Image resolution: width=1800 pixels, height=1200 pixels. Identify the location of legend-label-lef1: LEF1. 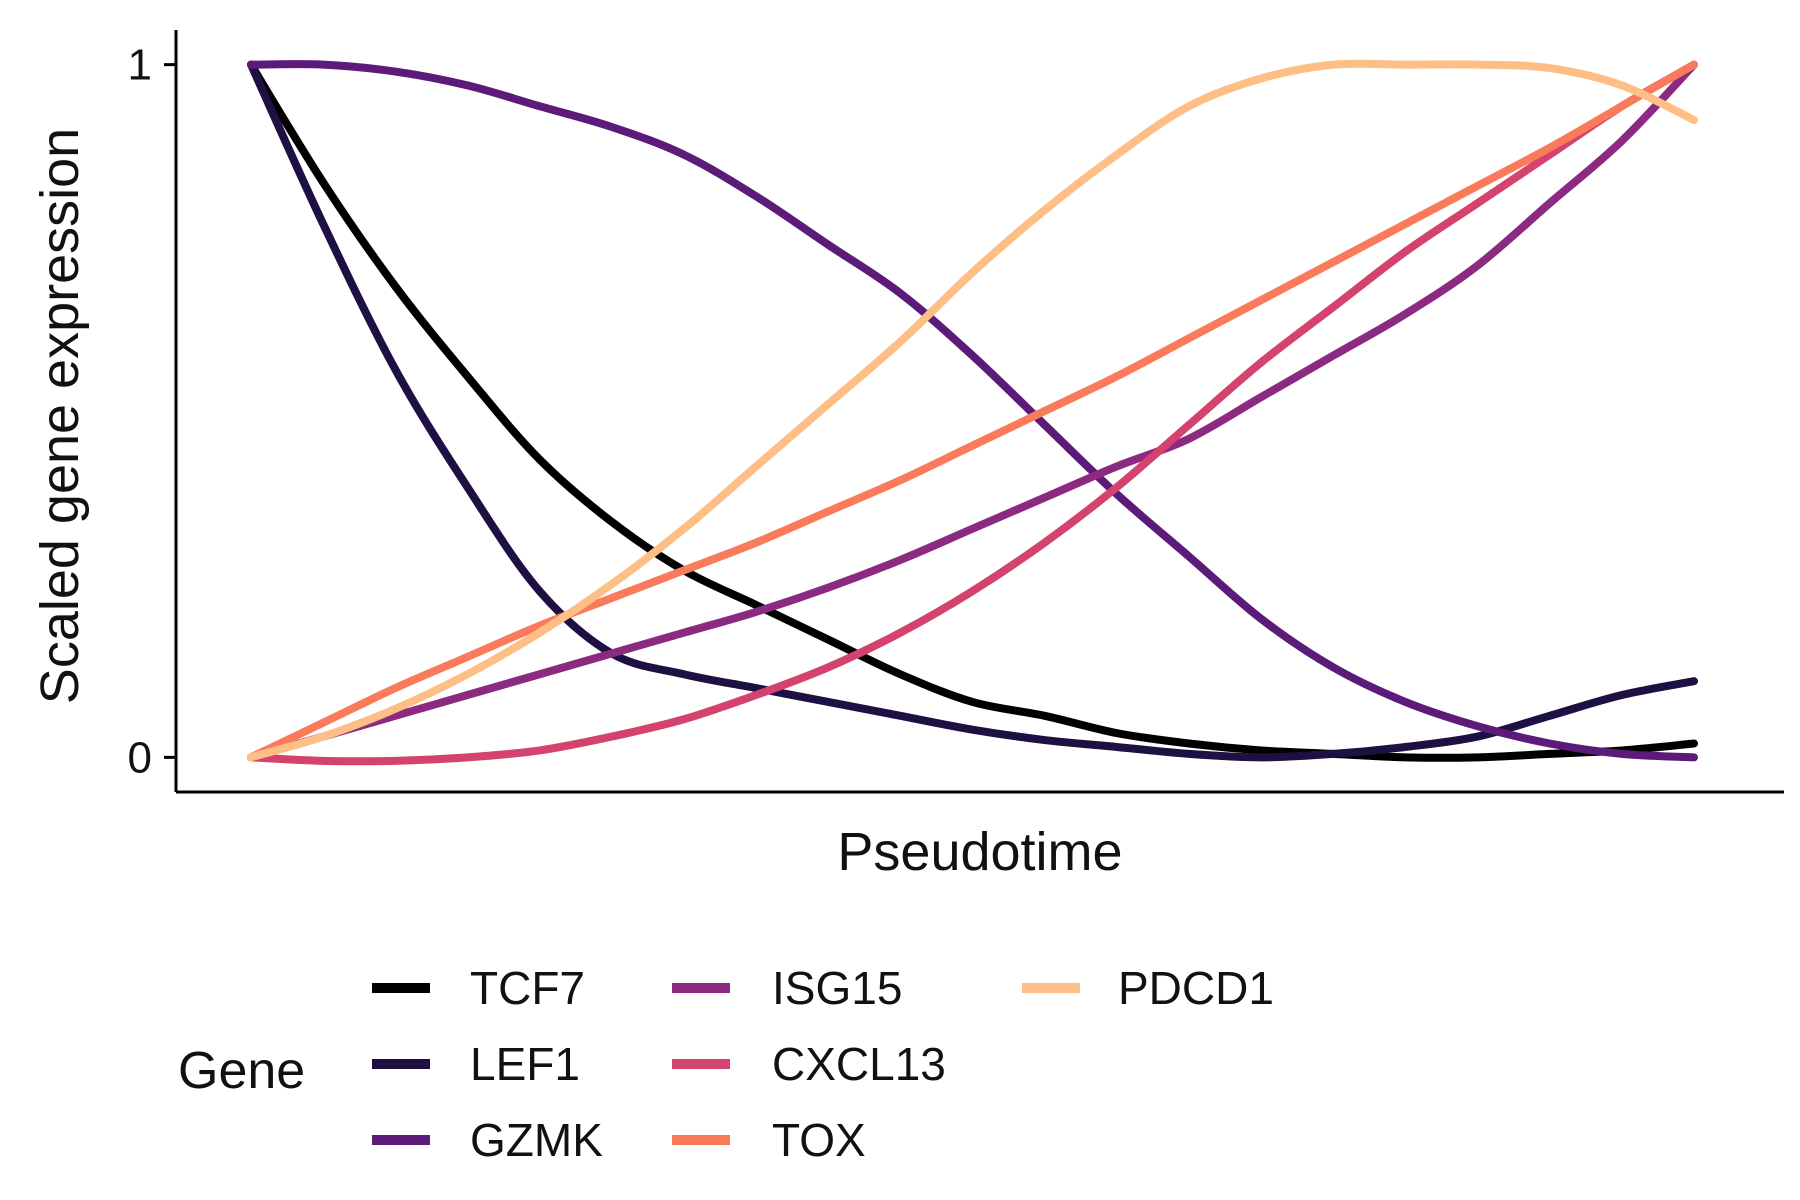
(525, 1064).